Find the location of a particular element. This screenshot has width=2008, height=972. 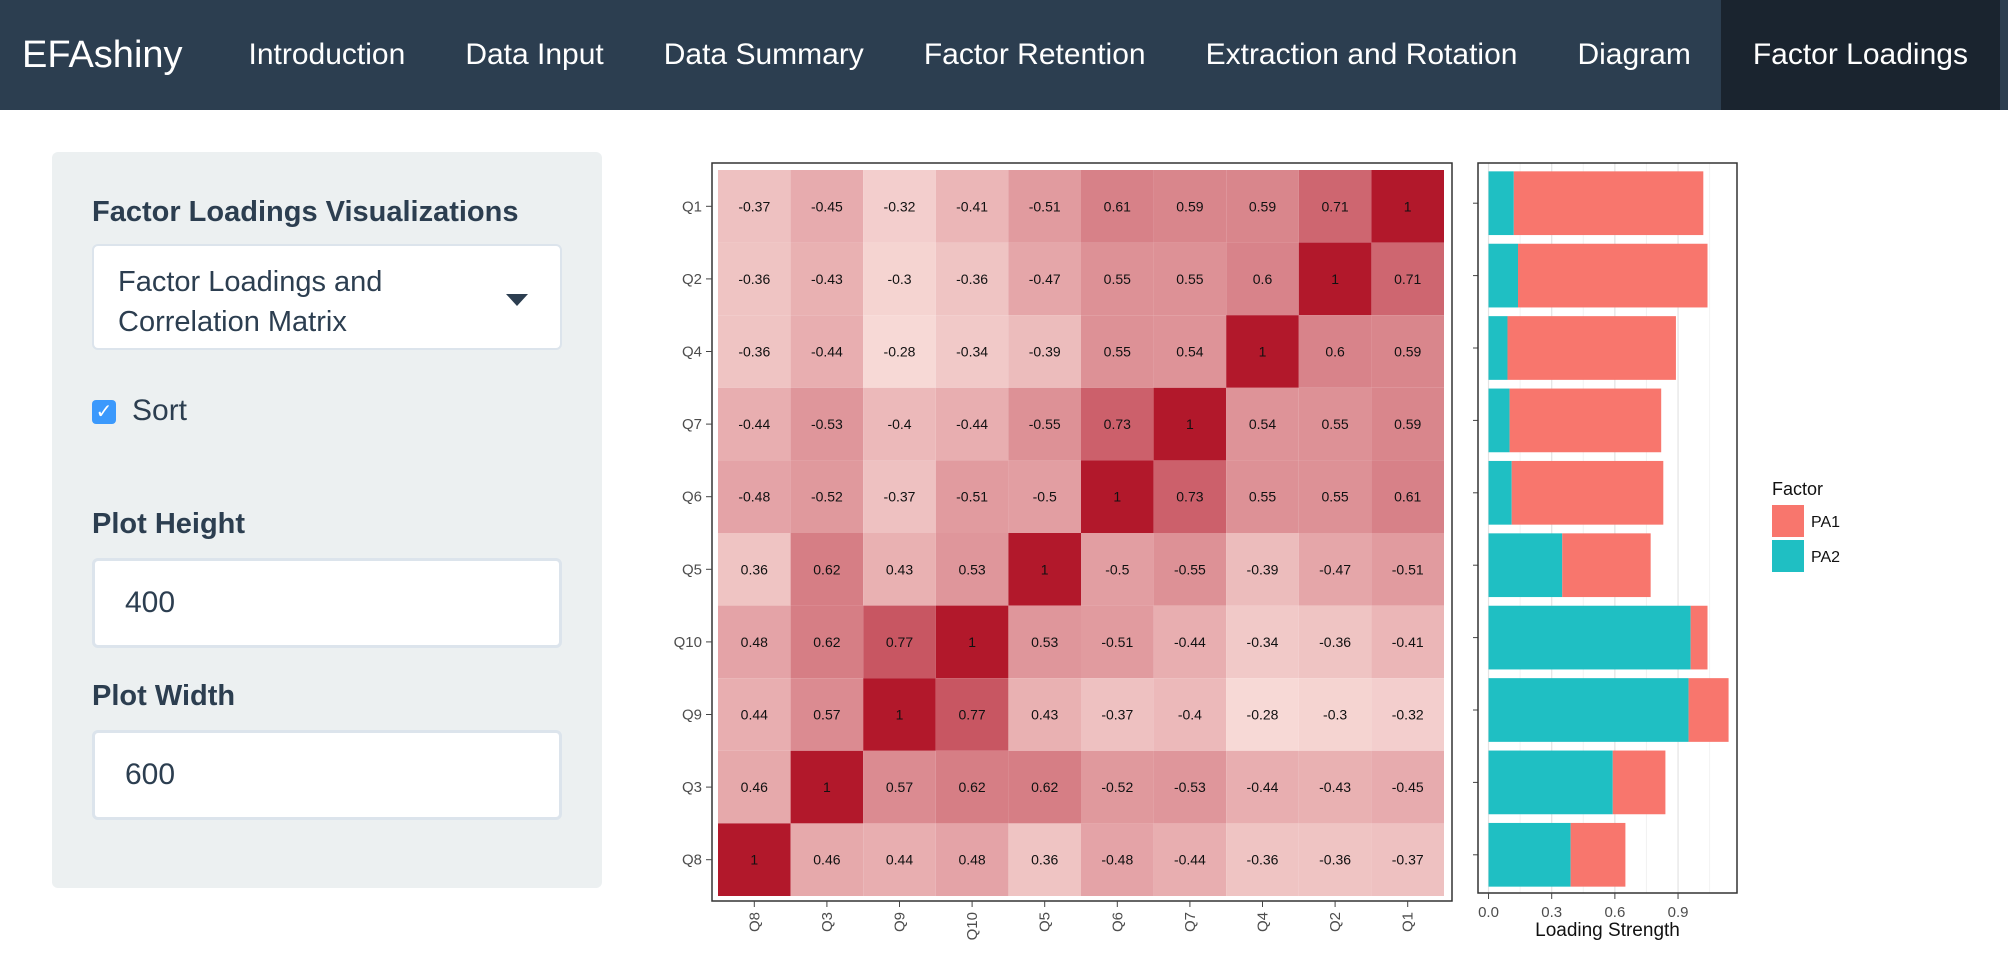

tab-factor-loadings: Factor Loadings is located at coordinates (1860, 55).